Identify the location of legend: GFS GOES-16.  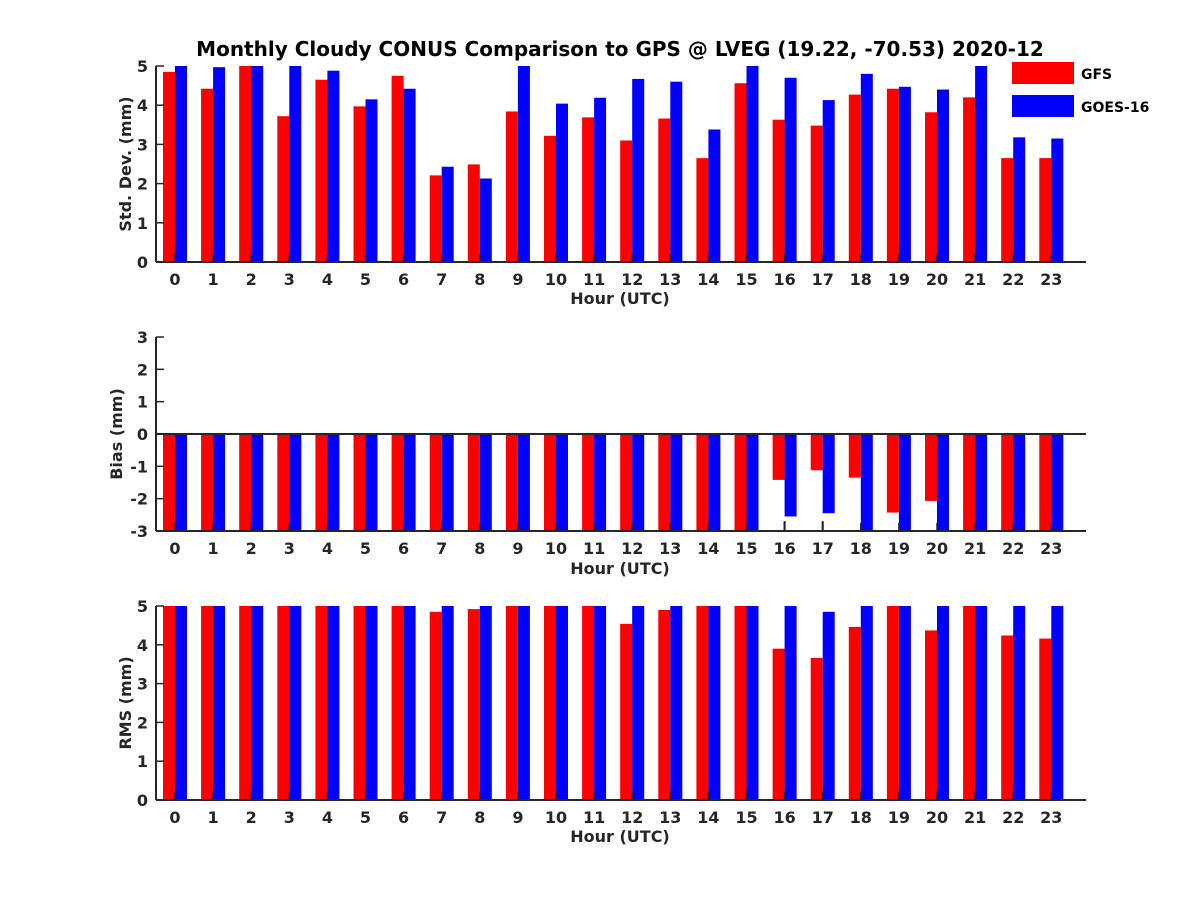
(1080, 89).